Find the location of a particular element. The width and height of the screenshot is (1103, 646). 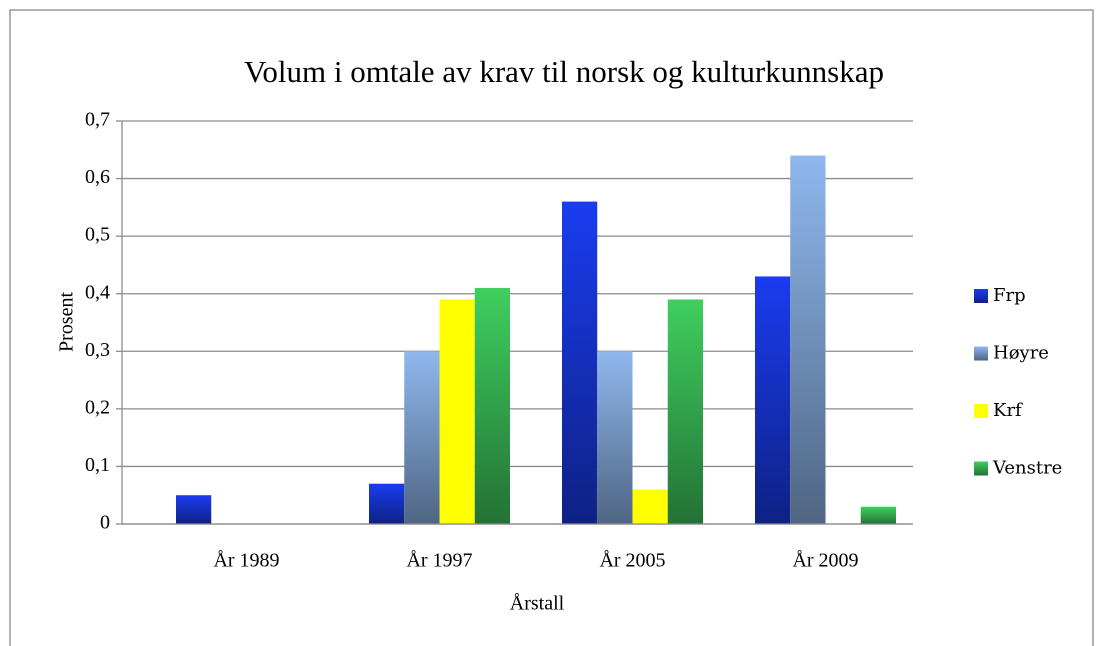

legend-label: Venstre is located at coordinates (1027, 468).